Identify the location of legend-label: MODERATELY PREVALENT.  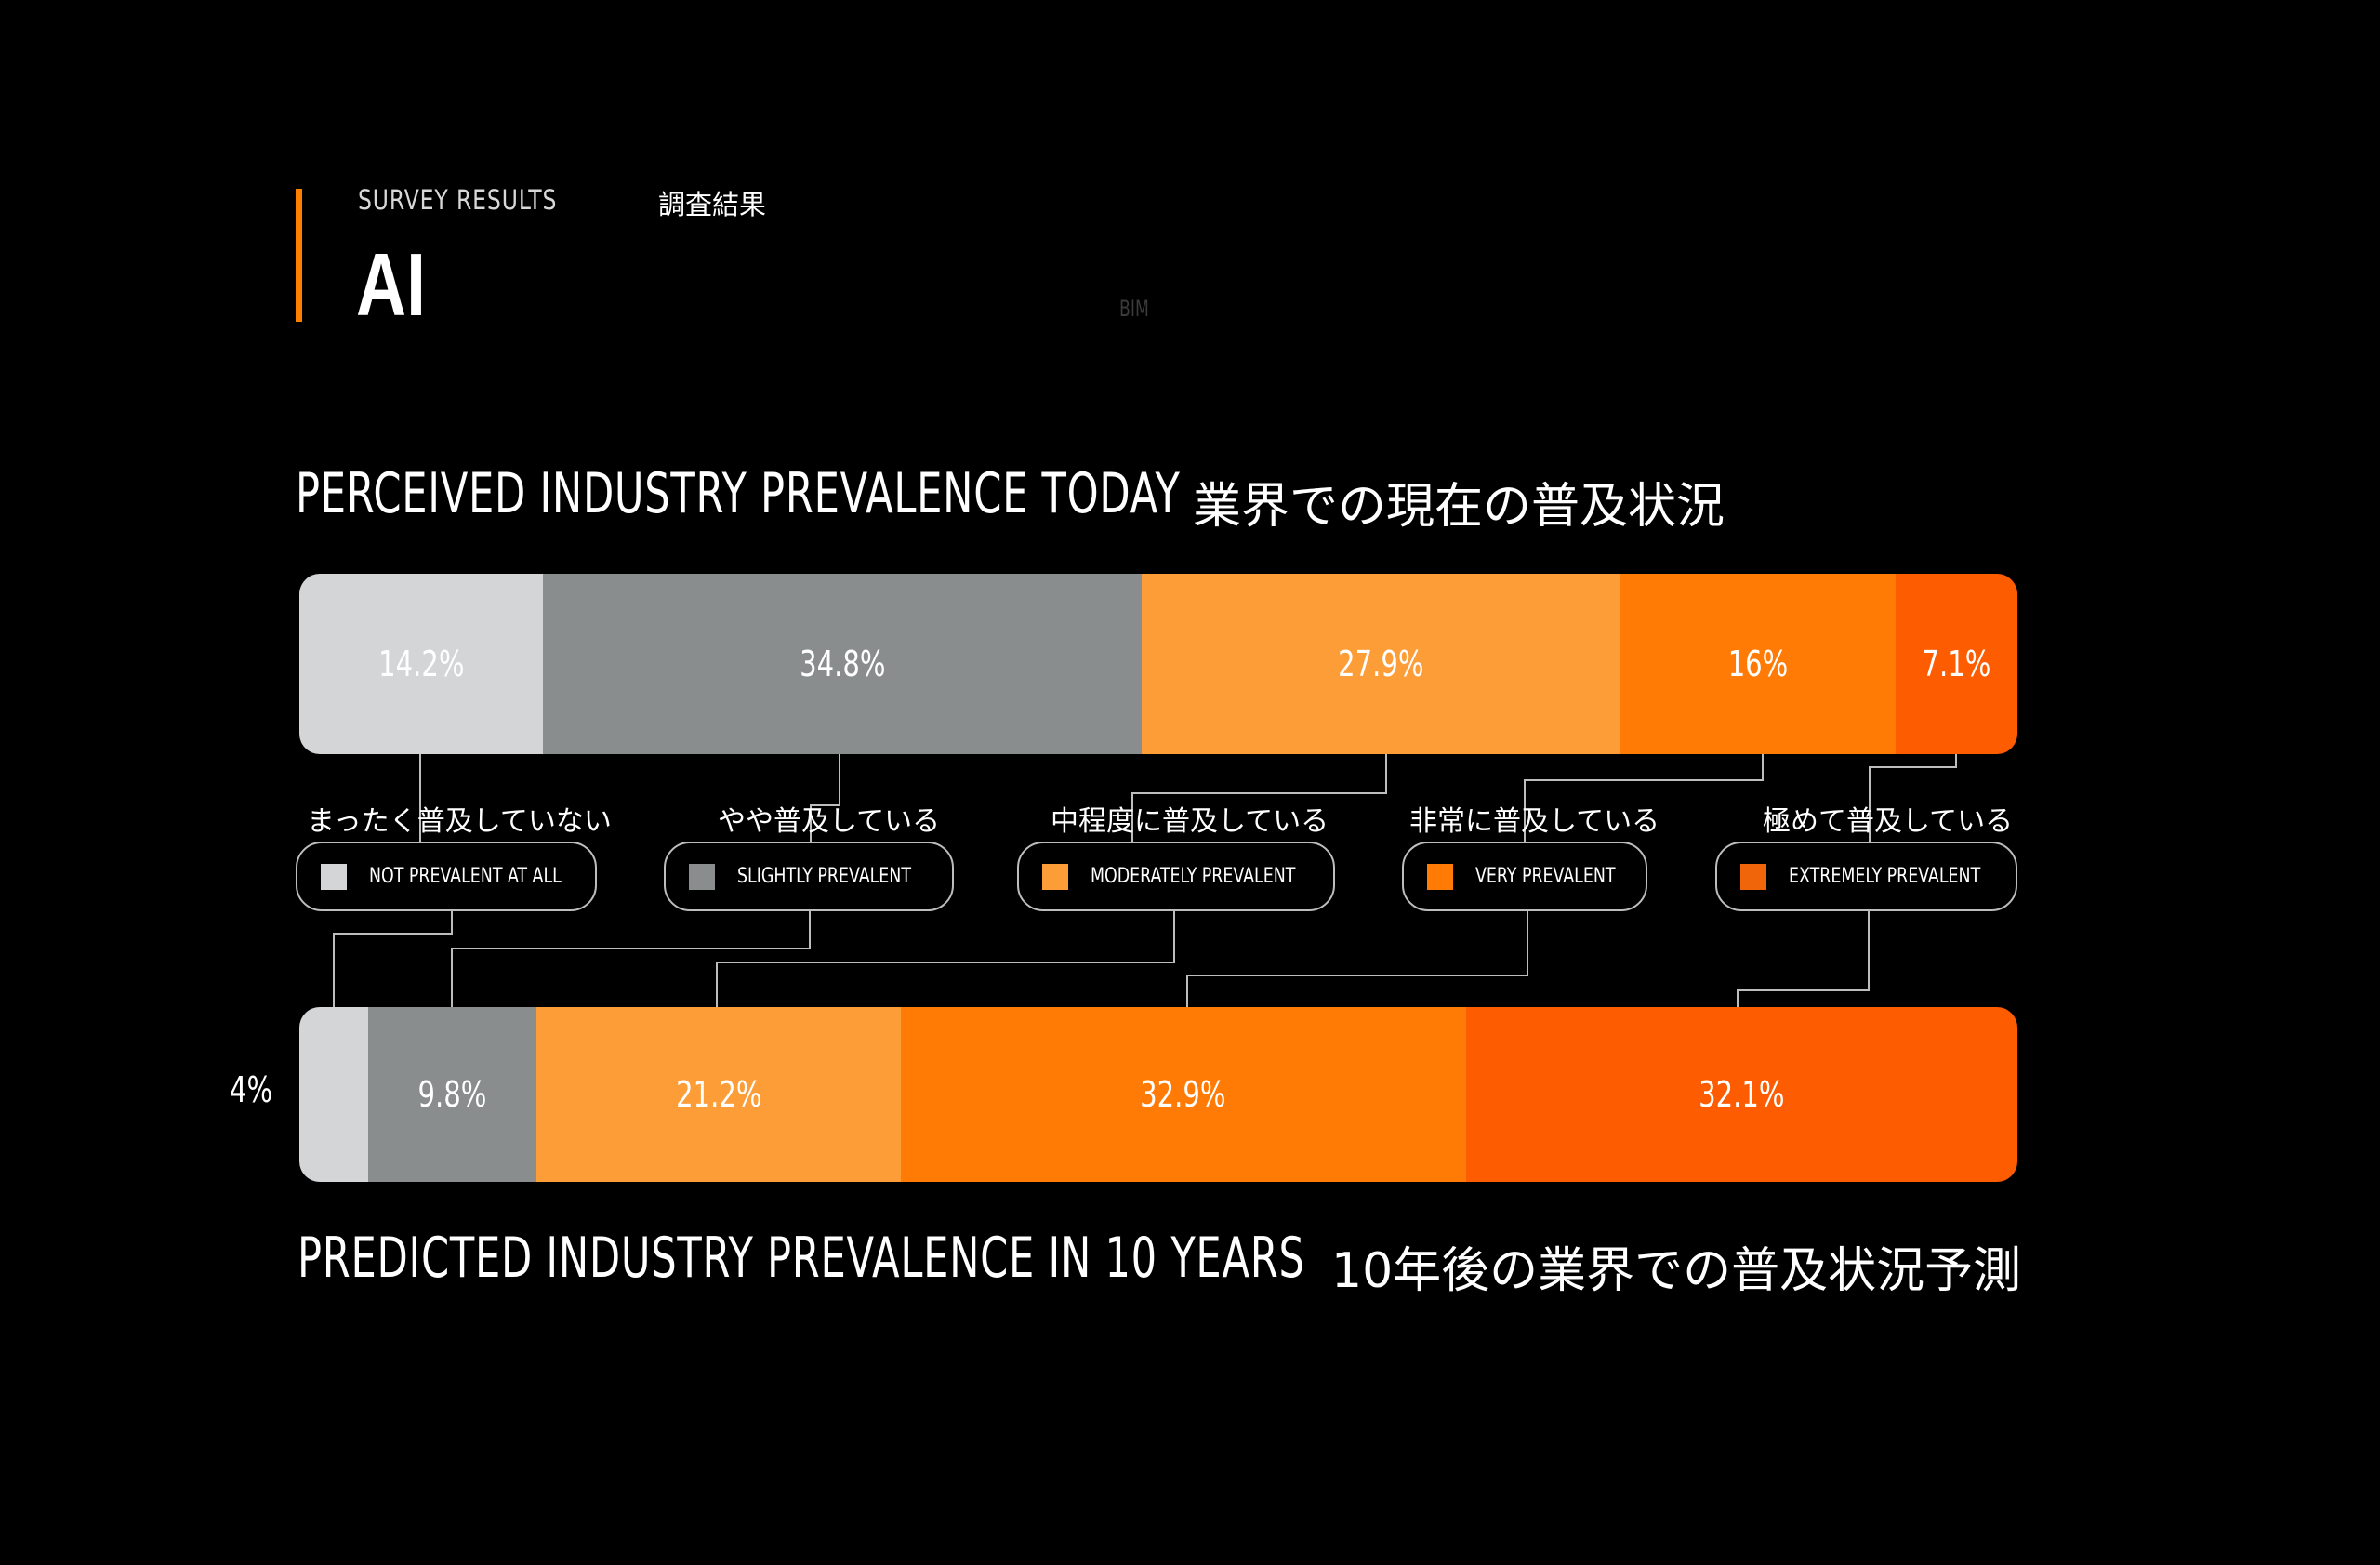
(1193, 876).